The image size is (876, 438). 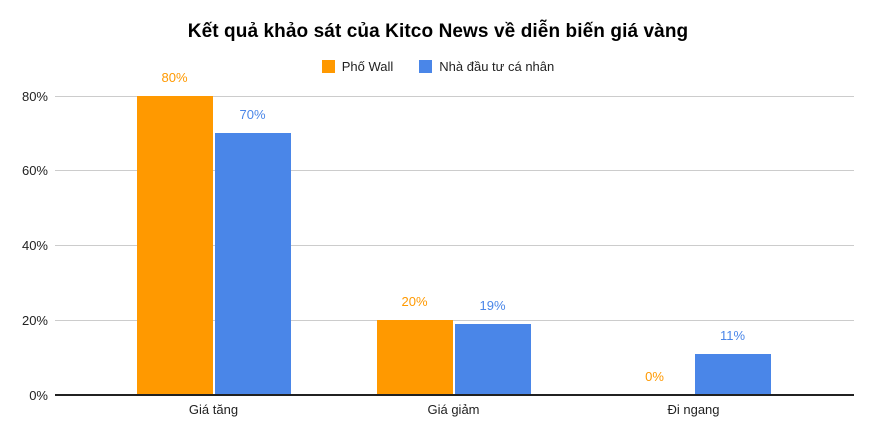 What do you see at coordinates (454, 245) in the screenshot?
I see `gridline-40%` at bounding box center [454, 245].